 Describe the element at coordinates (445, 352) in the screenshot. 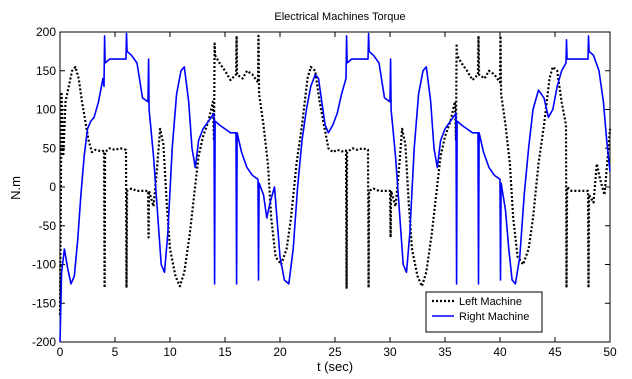

I see `x-tick-label: 35` at that location.